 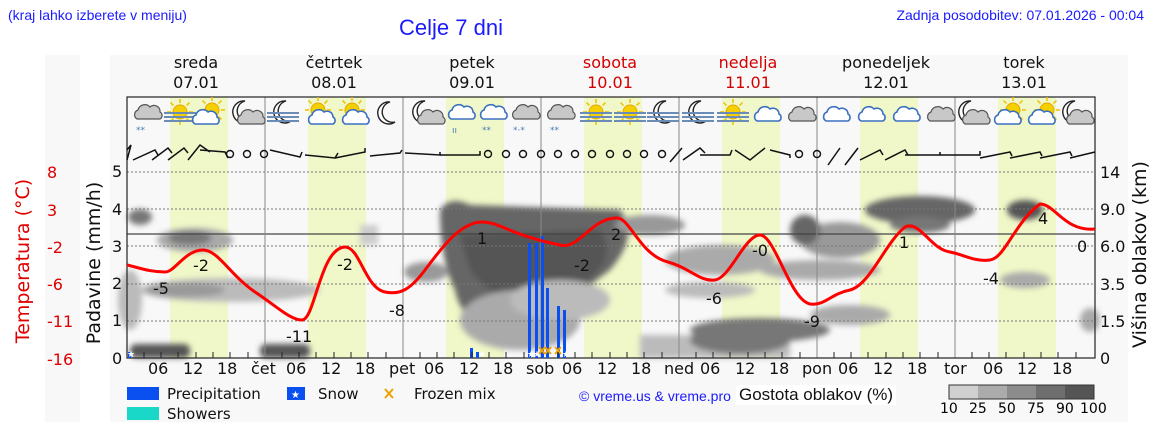 I want to click on temp-label: -0, so click(x=760, y=250).